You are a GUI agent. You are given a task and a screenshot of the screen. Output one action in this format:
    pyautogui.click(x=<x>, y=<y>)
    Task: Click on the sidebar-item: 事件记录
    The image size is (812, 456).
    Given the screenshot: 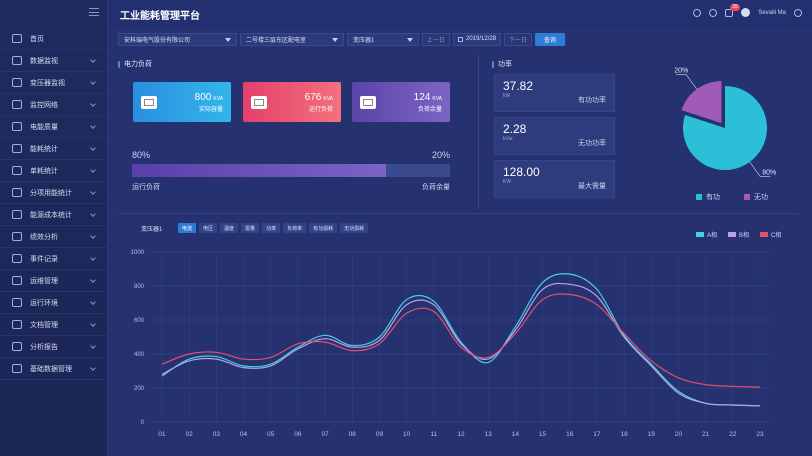 What is the action you would take?
    pyautogui.click(x=53, y=259)
    